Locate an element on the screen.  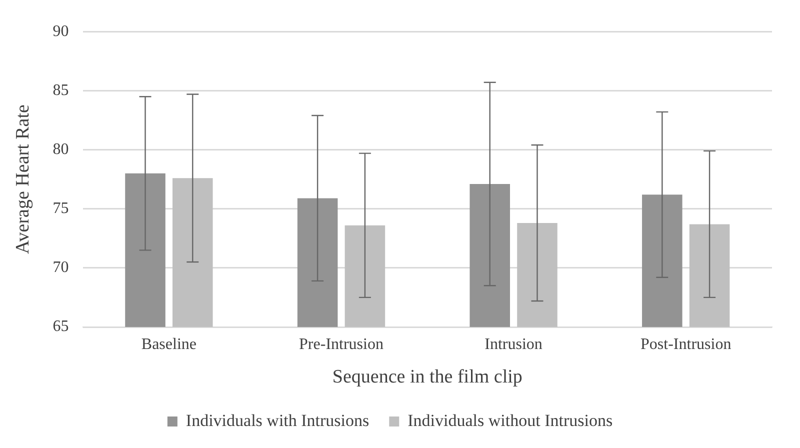
x-tick-label: Intrusion is located at coordinates (513, 344).